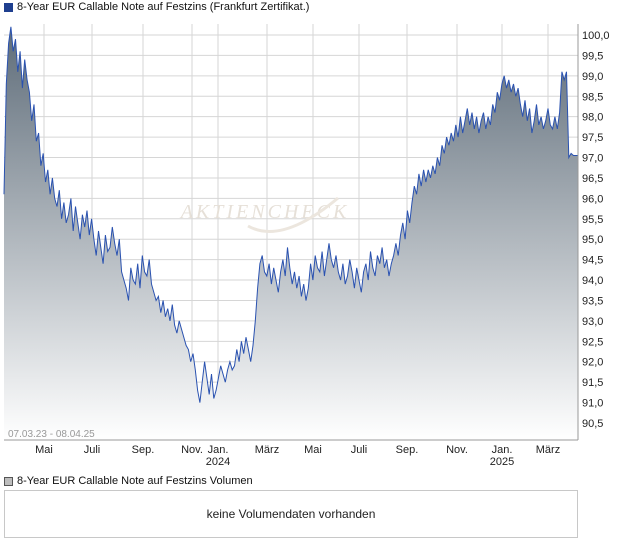 This screenshot has width=620, height=546. What do you see at coordinates (51, 434) in the screenshot?
I see `date-range-label: 07.03.23 - 08.04.25` at bounding box center [51, 434].